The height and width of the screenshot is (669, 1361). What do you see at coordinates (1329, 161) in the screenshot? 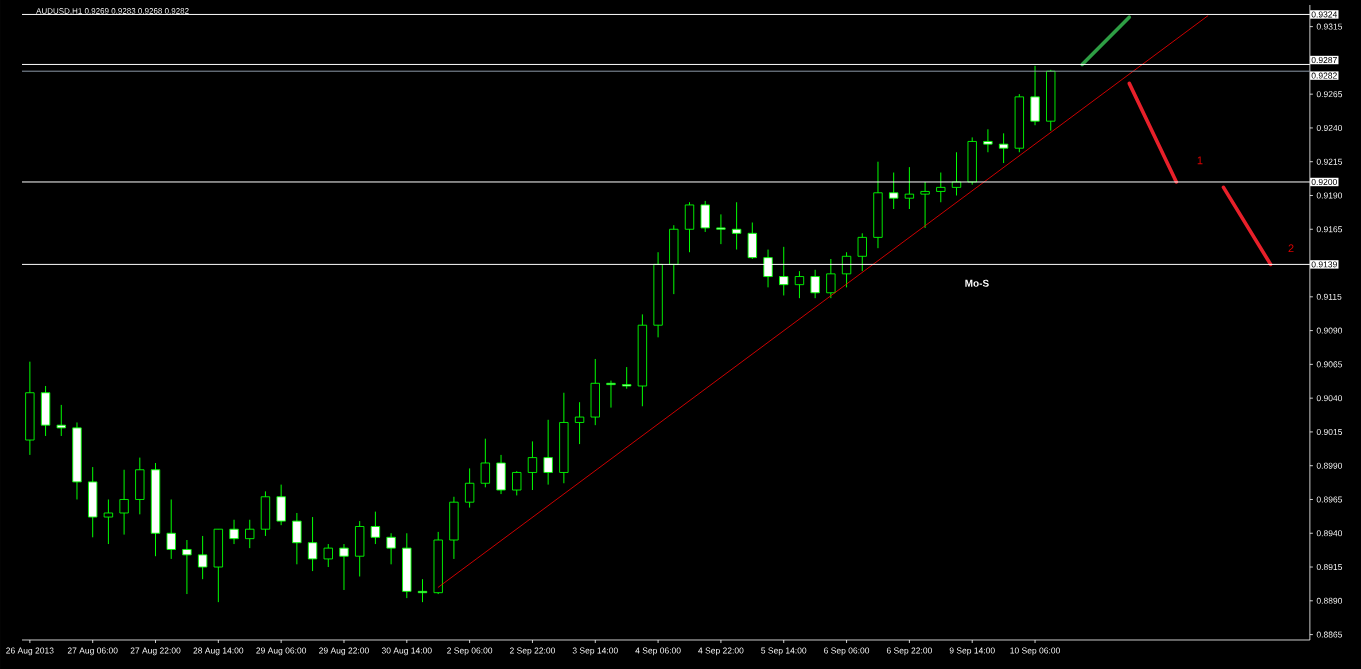
I see `y-tick-label: 0.9215` at bounding box center [1329, 161].